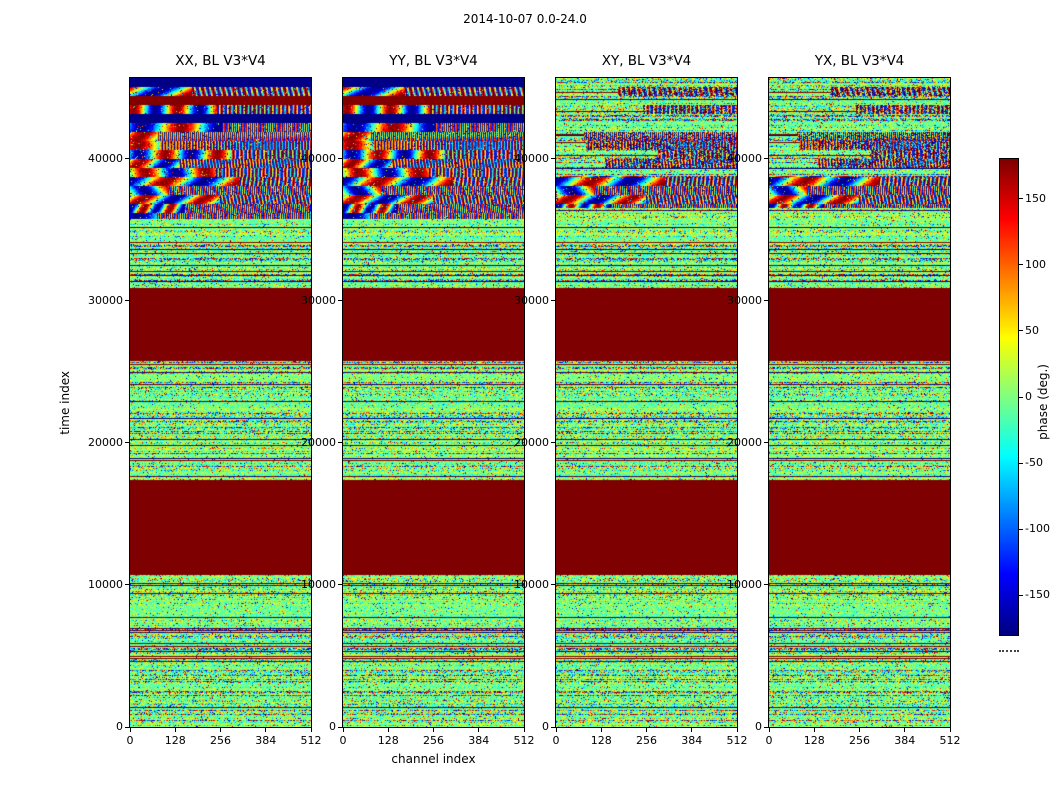 This screenshot has height=800, width=1050. What do you see at coordinates (1037, 595) in the screenshot?
I see `colorbar-tick-label: -150` at bounding box center [1037, 595].